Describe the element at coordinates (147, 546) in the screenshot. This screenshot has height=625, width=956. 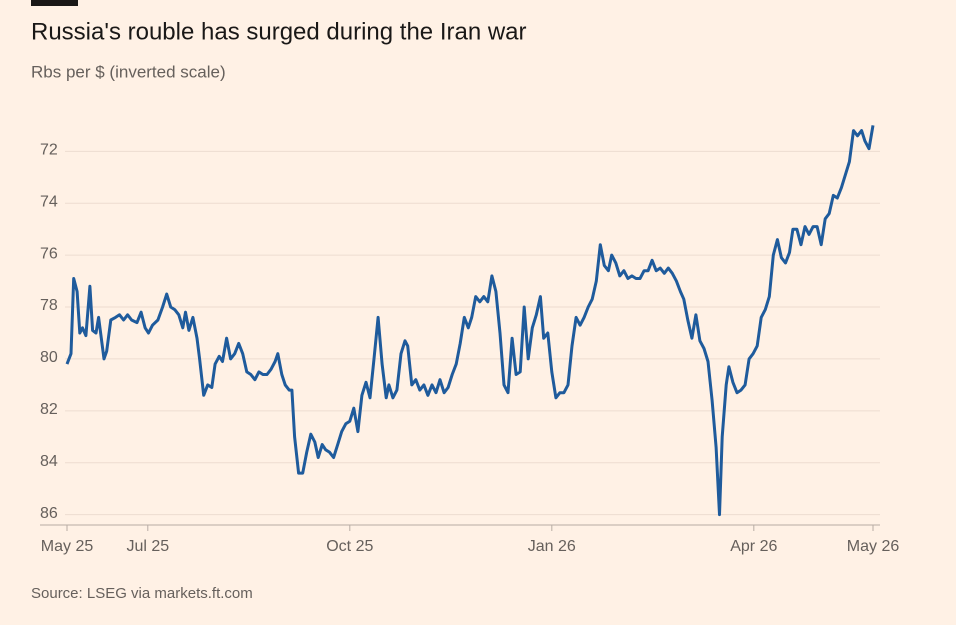
I see `x-tick-label: Jul 25` at that location.